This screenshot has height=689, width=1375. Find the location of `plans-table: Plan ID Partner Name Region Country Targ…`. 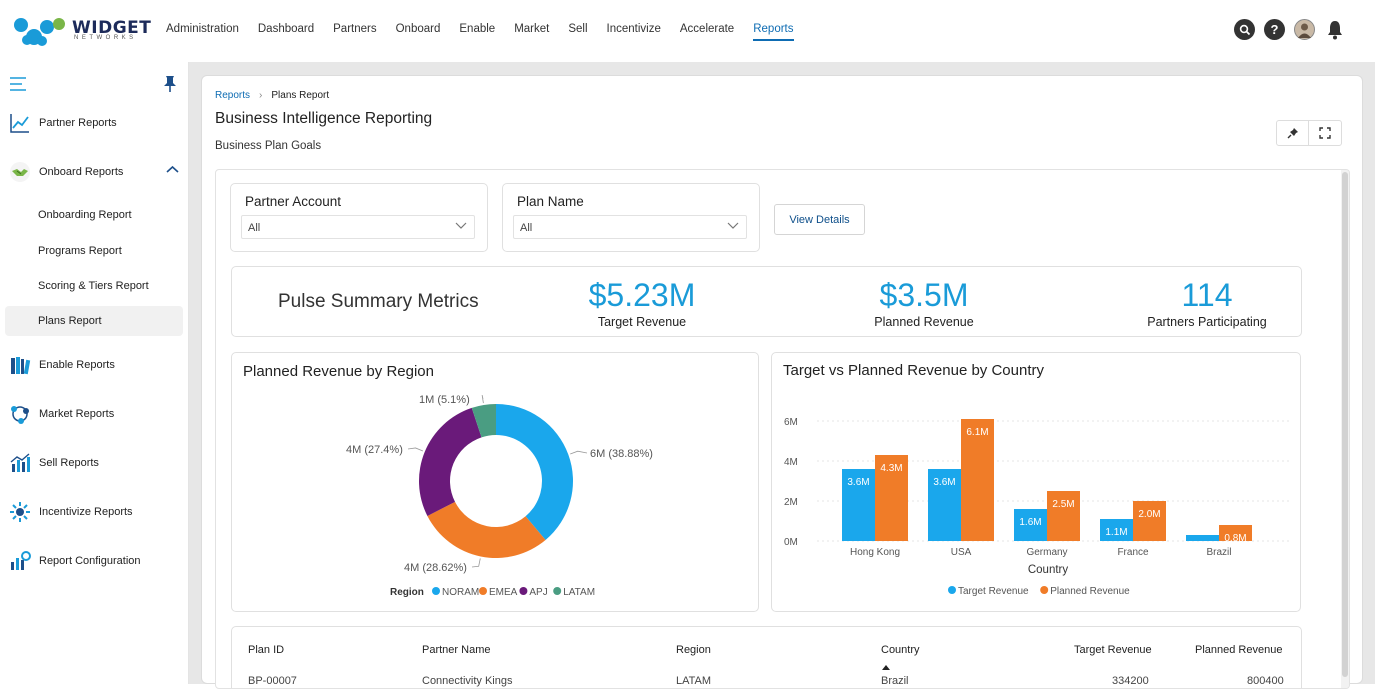

plans-table: Plan ID Partner Name Region Country Targ… is located at coordinates (766, 657).